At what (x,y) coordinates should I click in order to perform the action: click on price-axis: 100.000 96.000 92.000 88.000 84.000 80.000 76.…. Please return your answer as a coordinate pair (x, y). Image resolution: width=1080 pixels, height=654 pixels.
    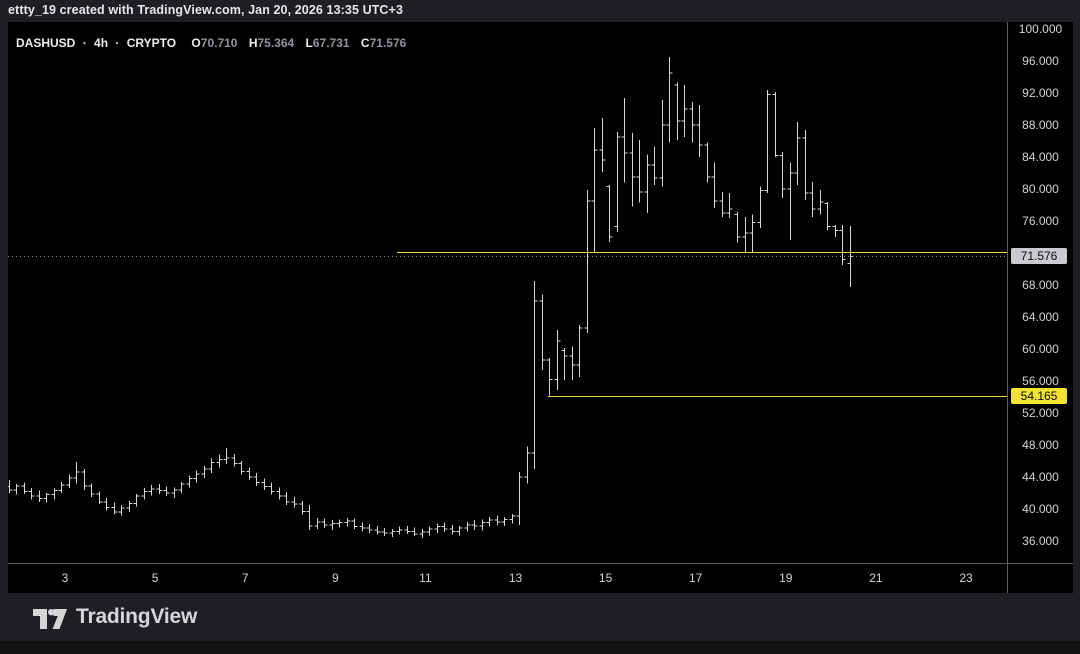
    Looking at the image, I should click on (1040, 307).